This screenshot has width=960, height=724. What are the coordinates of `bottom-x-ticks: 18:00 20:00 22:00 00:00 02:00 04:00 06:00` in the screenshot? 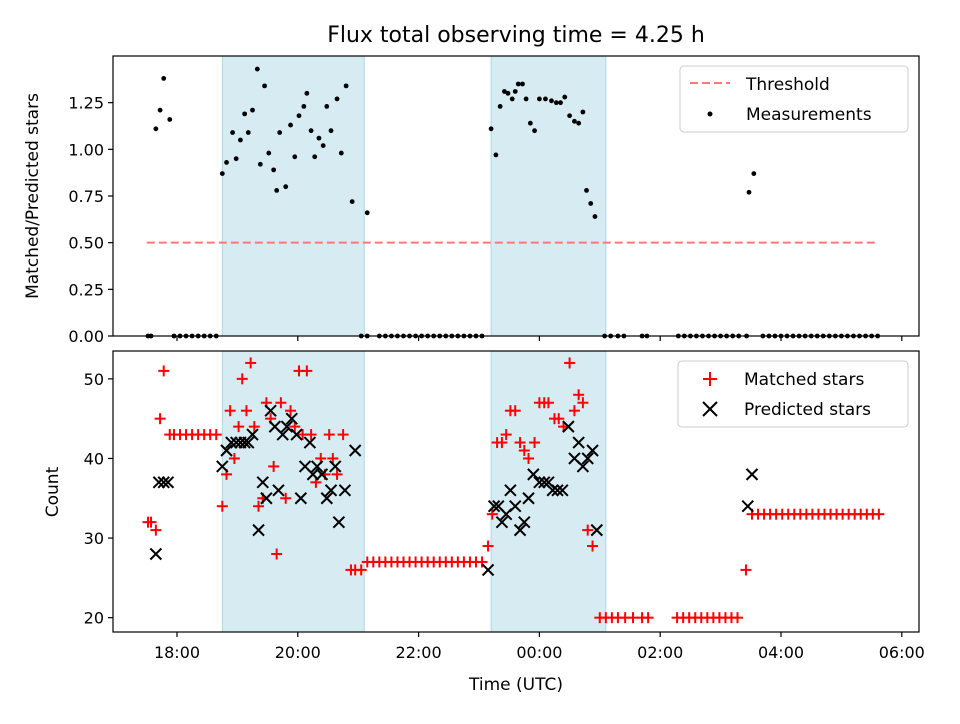 It's located at (539, 647).